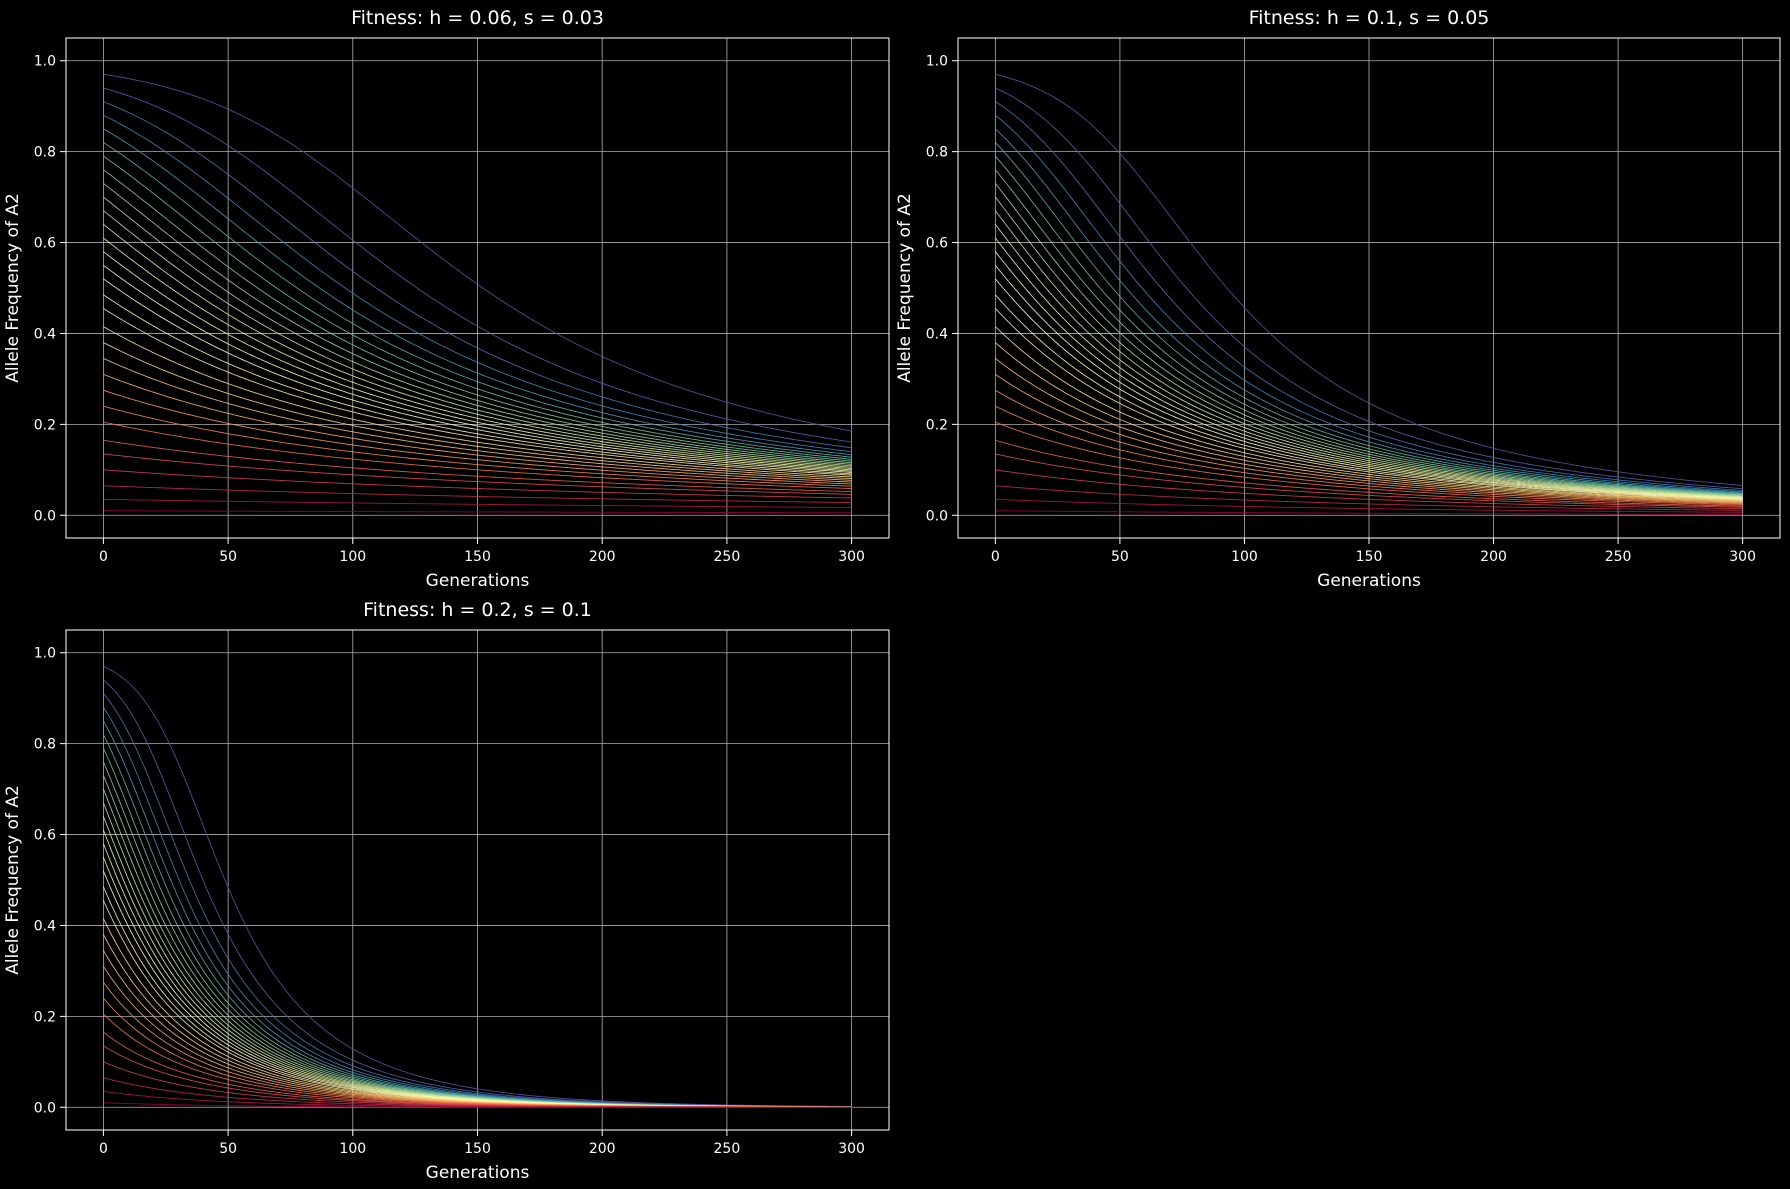  I want to click on chart-title: Fitness: h = 0.2, s = 0.1, so click(477, 610).